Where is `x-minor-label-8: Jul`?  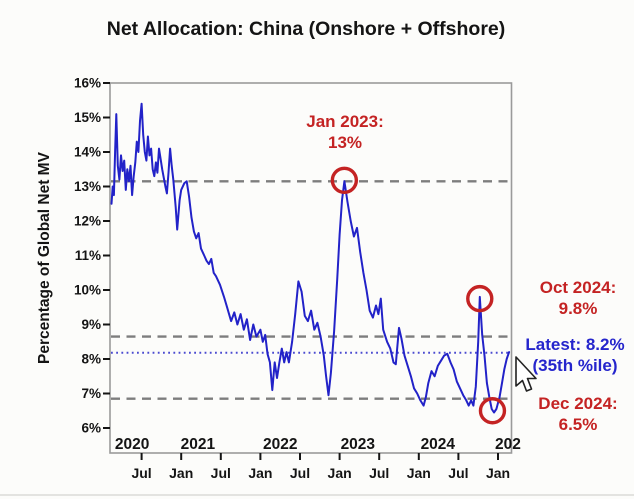 x-minor-label-8: Jul is located at coordinates (458, 473).